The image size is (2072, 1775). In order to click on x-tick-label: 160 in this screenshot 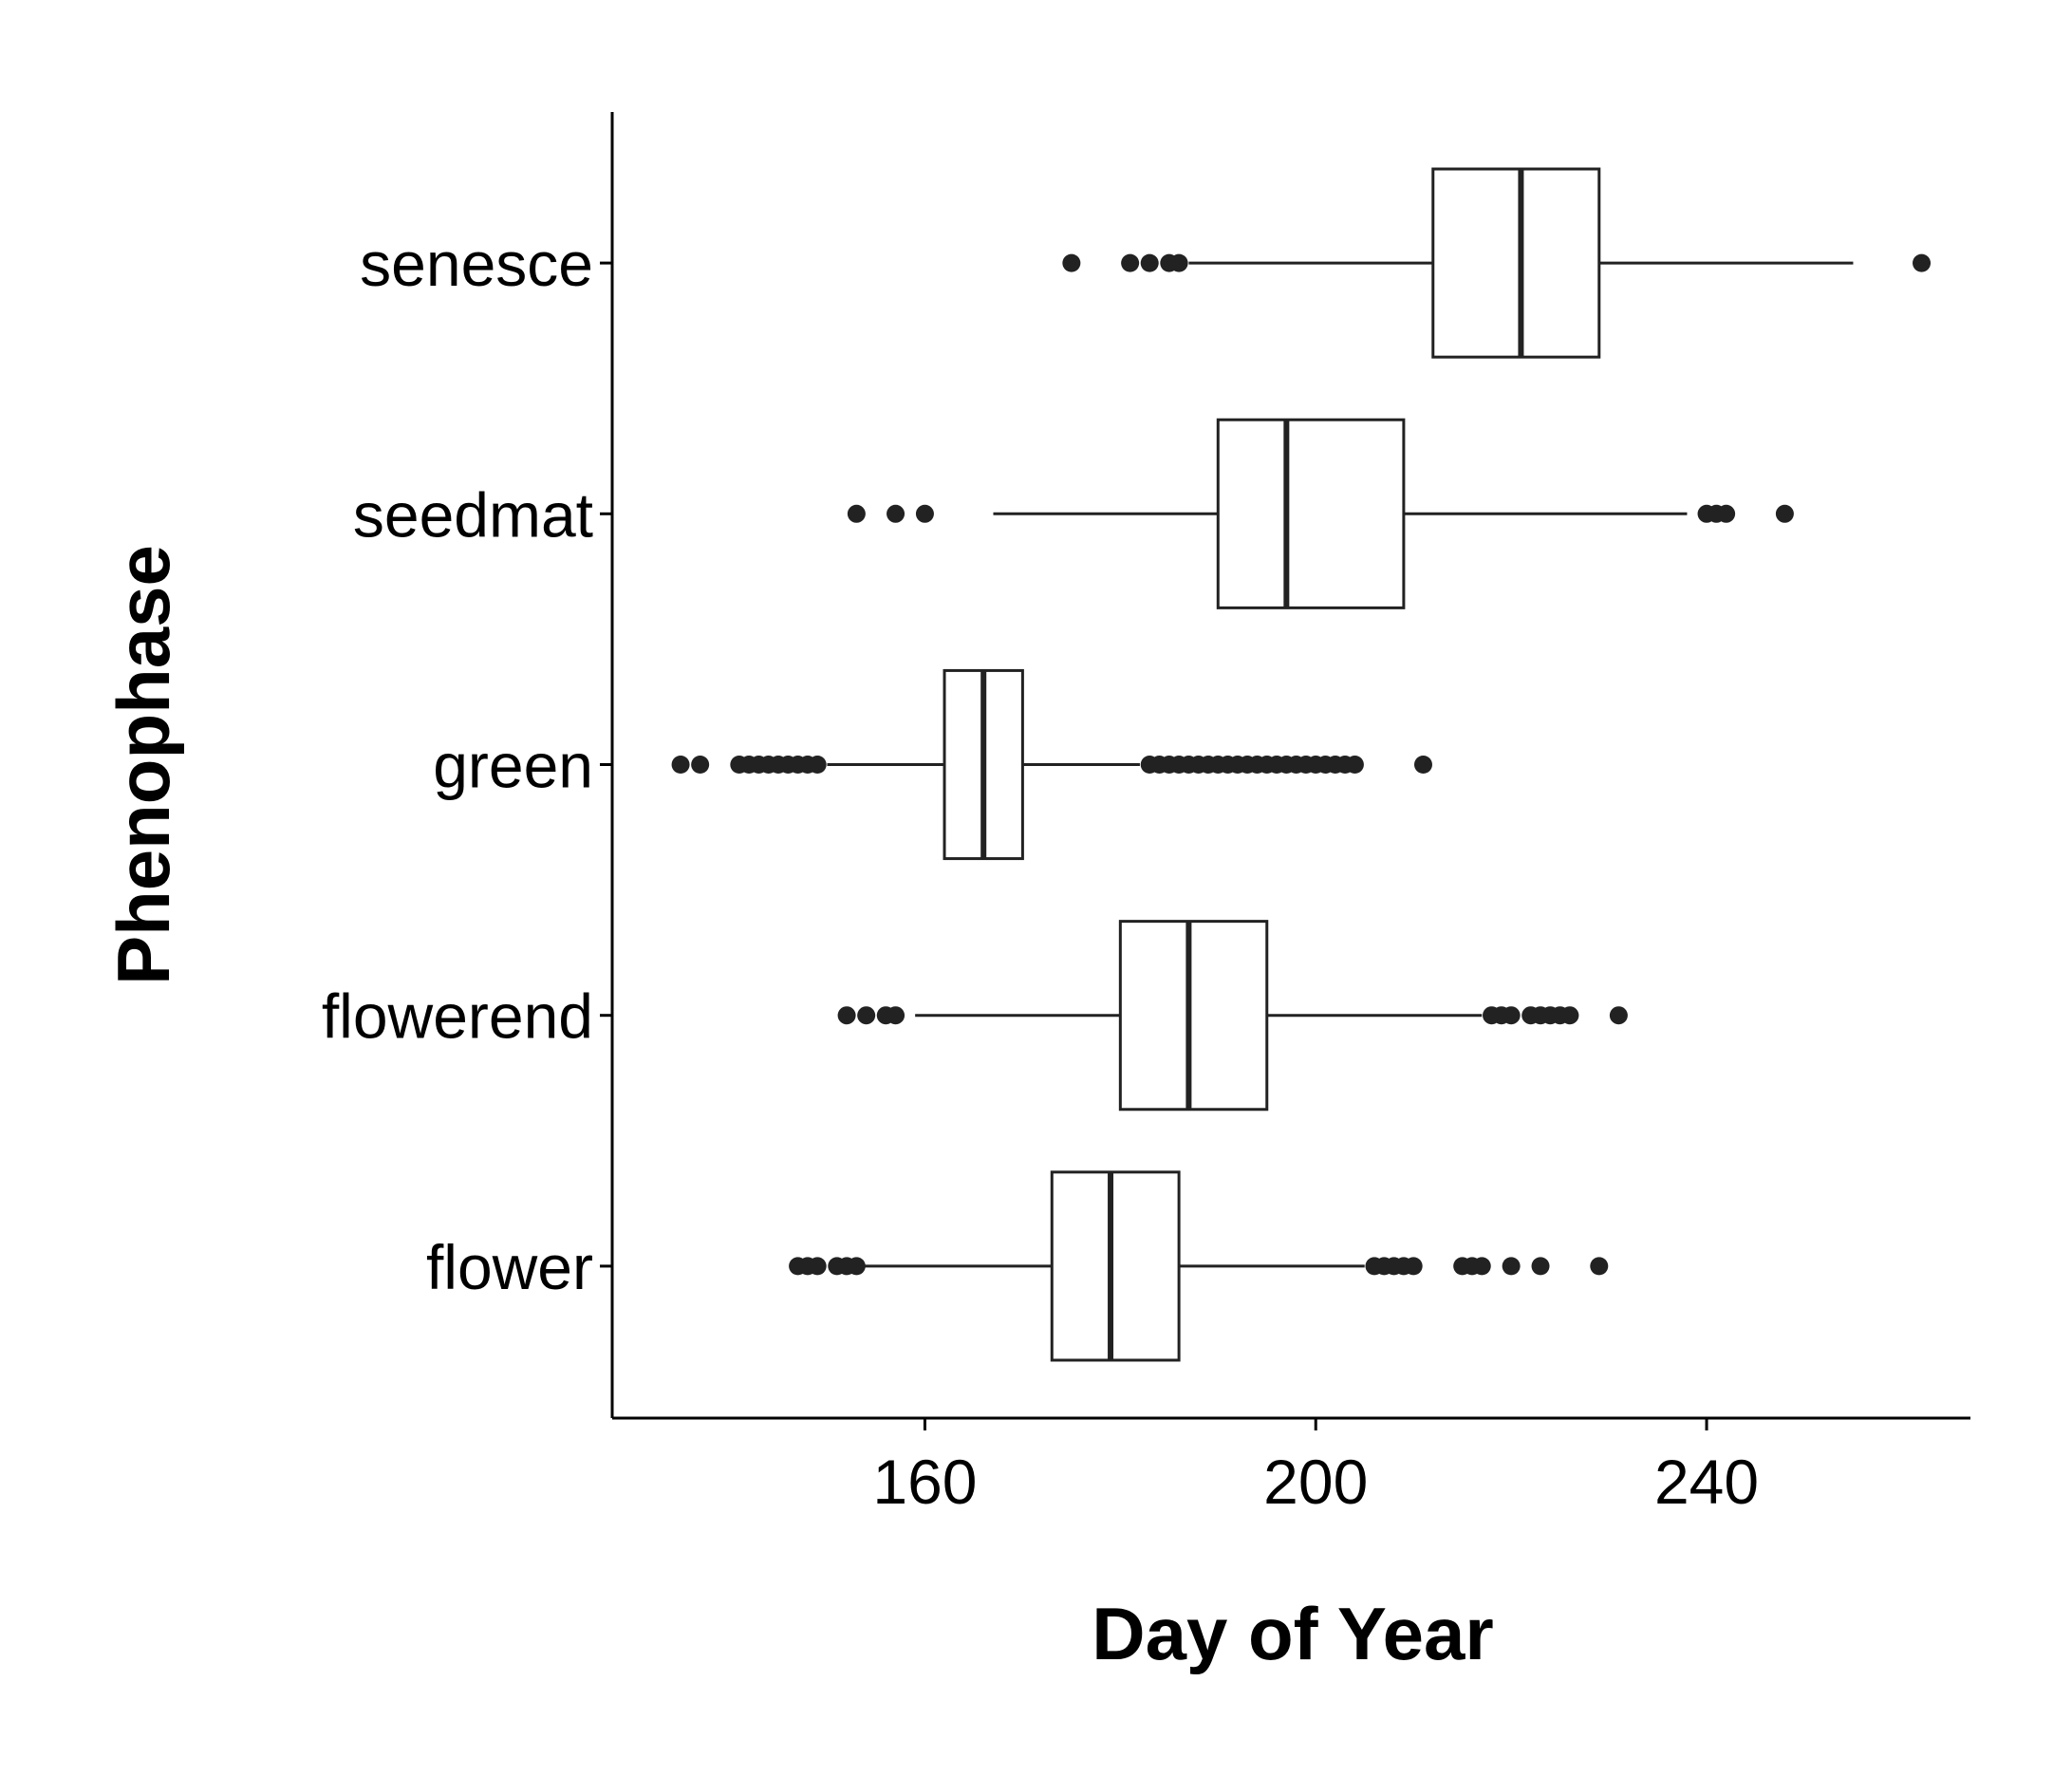, I will do `click(925, 1482)`.